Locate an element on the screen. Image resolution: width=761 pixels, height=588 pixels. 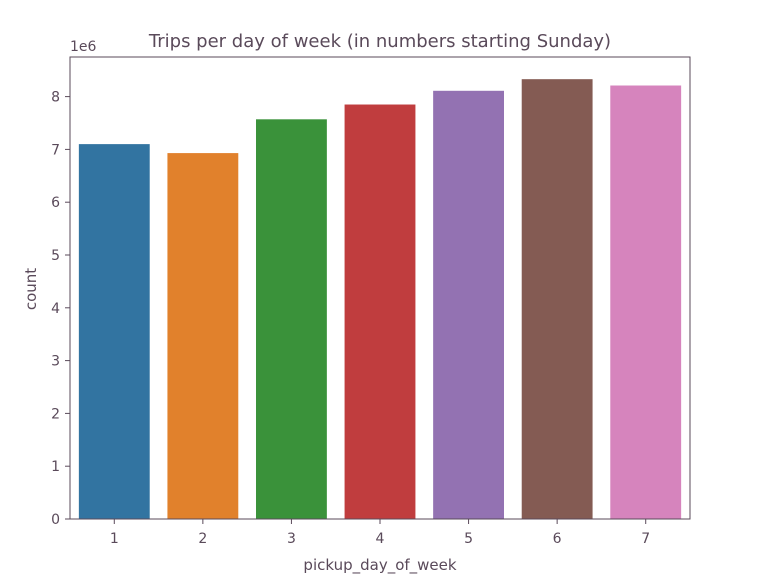
y-axis-offset-label: 1e6 is located at coordinates (83, 47).